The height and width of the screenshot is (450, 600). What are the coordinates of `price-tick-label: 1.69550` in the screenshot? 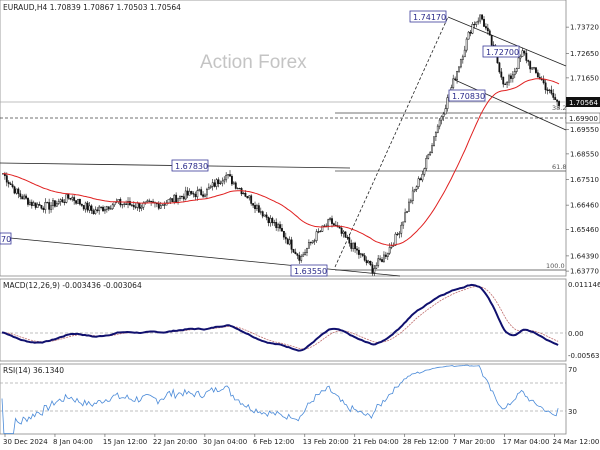 It's located at (584, 130).